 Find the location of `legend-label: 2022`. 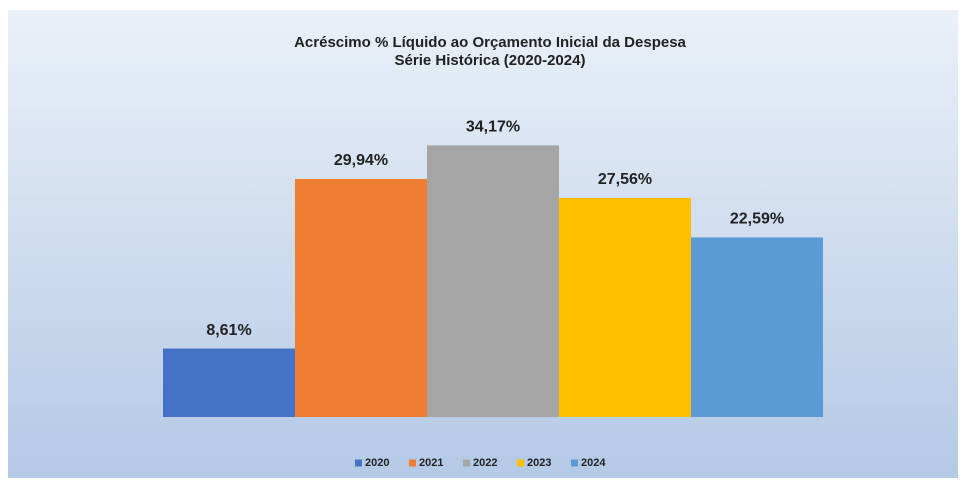

legend-label: 2022 is located at coordinates (485, 463).